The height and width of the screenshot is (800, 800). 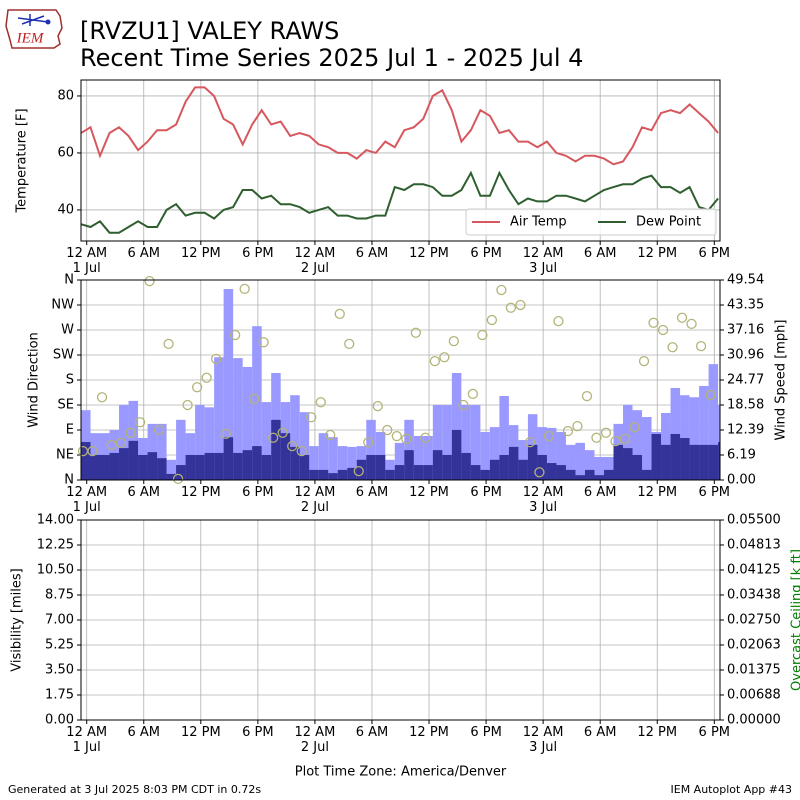 I want to click on y-tick-label: 8.75, so click(x=59, y=595).